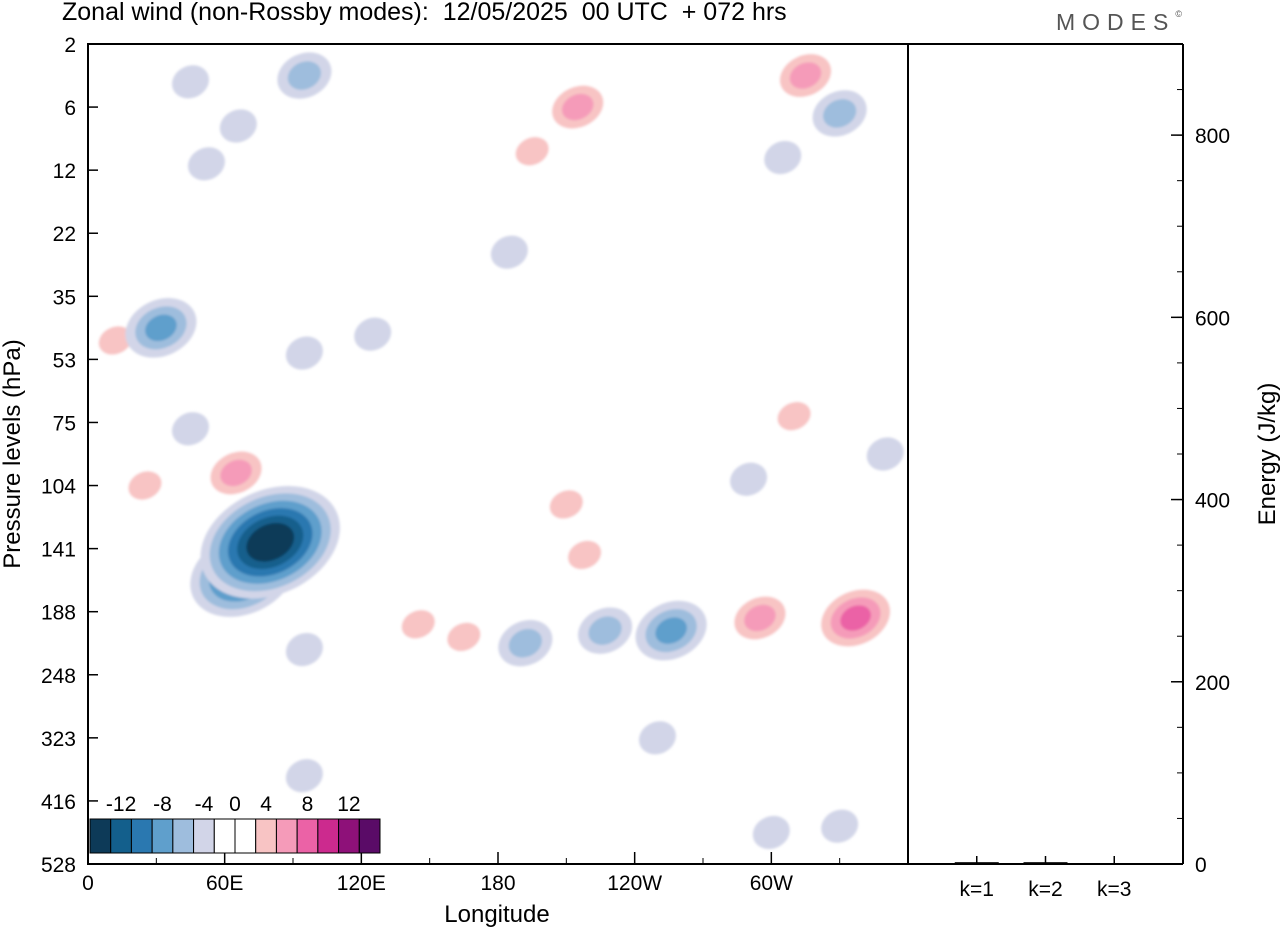  I want to click on energy-tick-label: 600, so click(1212, 318).